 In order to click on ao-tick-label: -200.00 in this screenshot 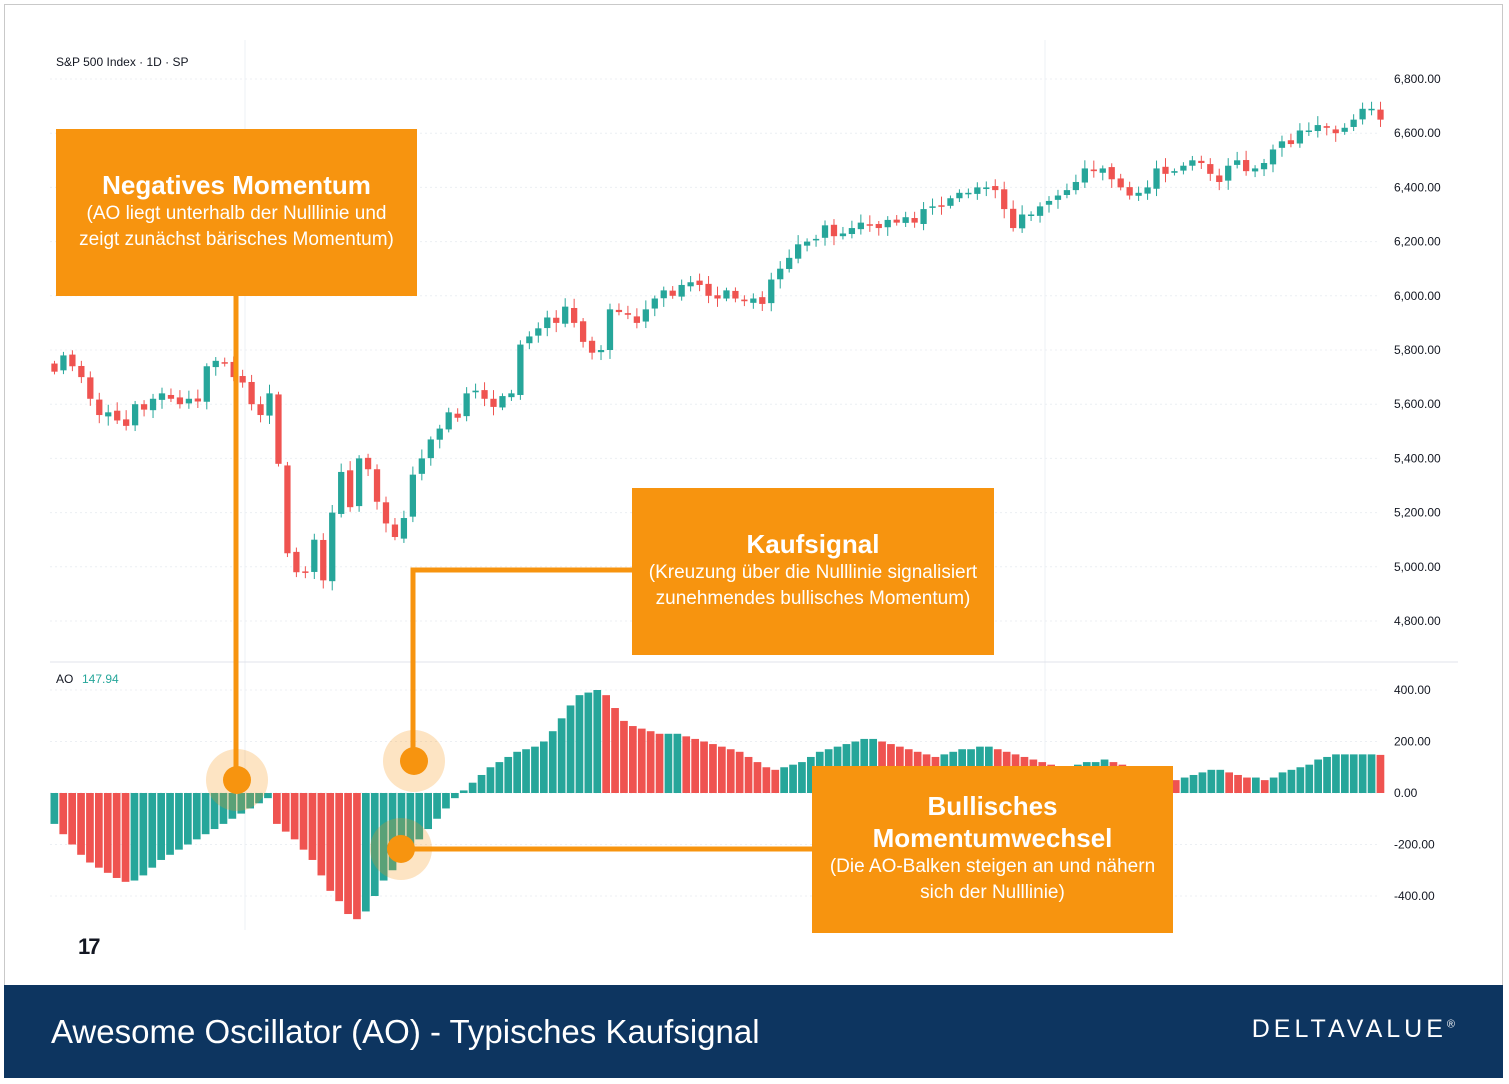, I will do `click(1414, 845)`.